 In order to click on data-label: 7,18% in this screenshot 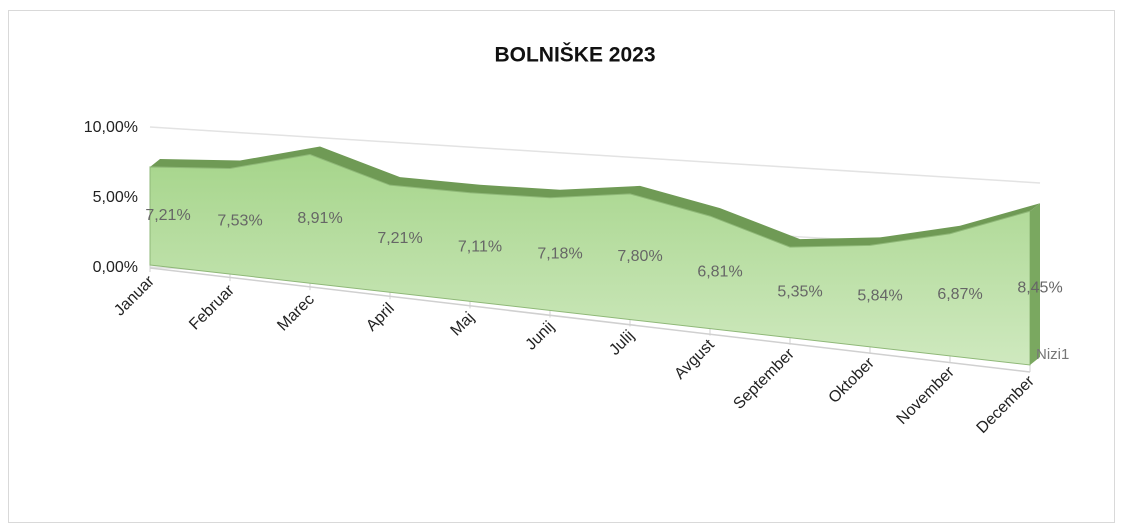, I will do `click(559, 253)`.